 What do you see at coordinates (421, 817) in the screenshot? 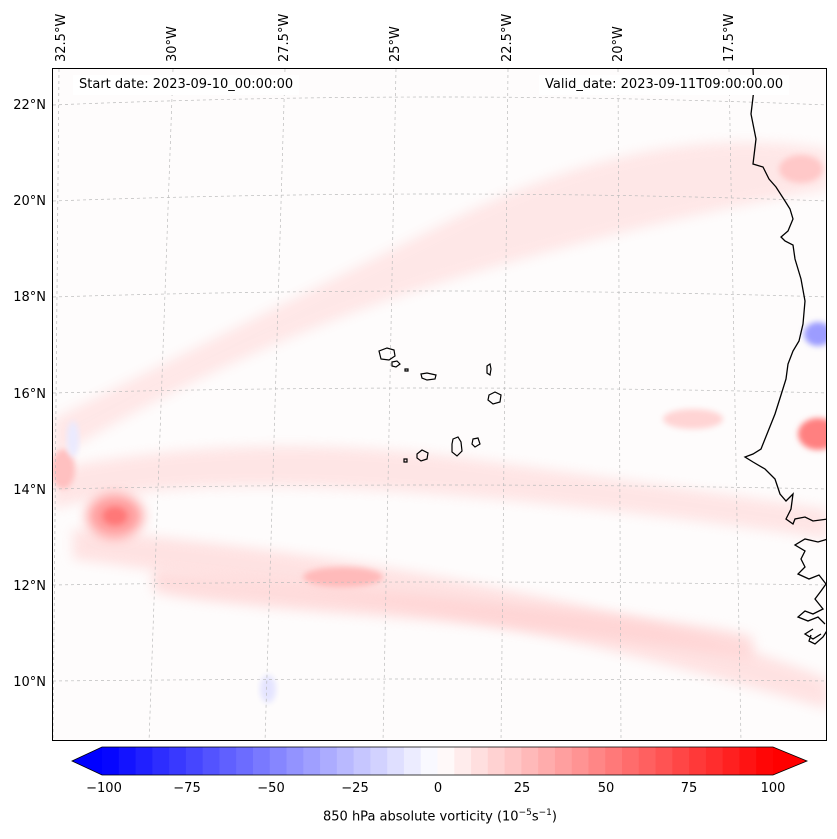
I see `colorbar-label-prefix: 850 hPa absolute vorticity (10` at bounding box center [421, 817].